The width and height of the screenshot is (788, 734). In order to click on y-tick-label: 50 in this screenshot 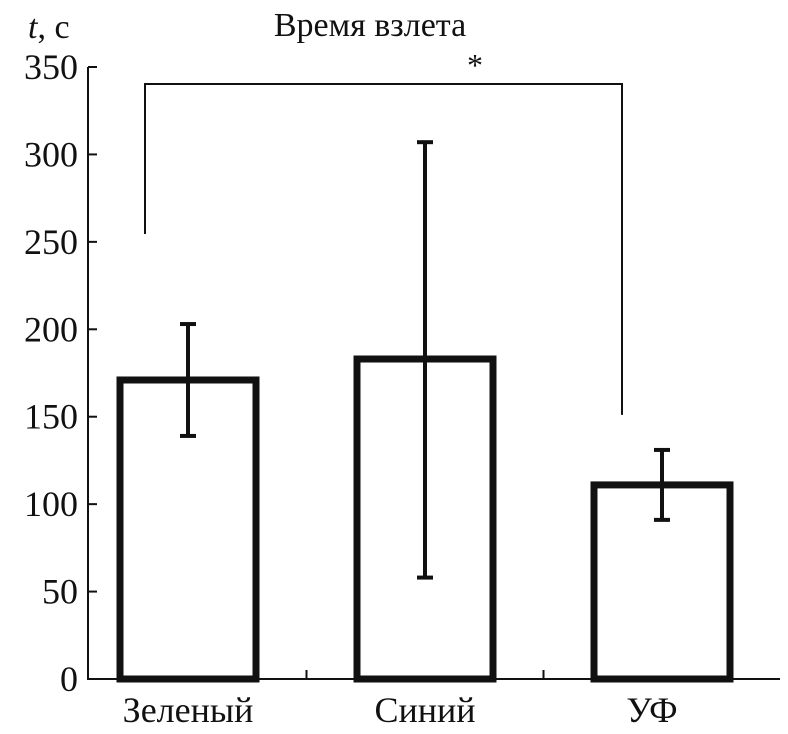, I will do `click(60, 592)`.